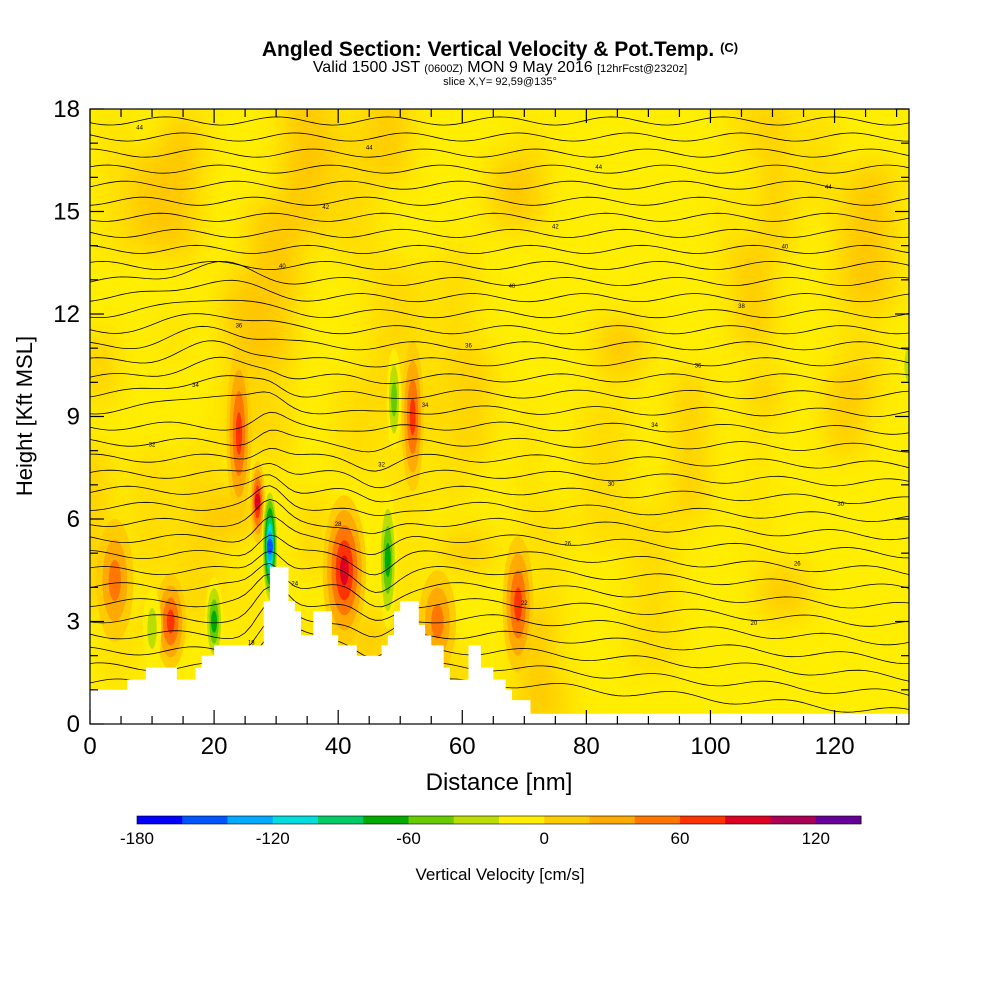 Image resolution: width=1000 pixels, height=1000 pixels. Describe the element at coordinates (544, 838) in the screenshot. I see `colorbar-tick-label: 0` at that location.